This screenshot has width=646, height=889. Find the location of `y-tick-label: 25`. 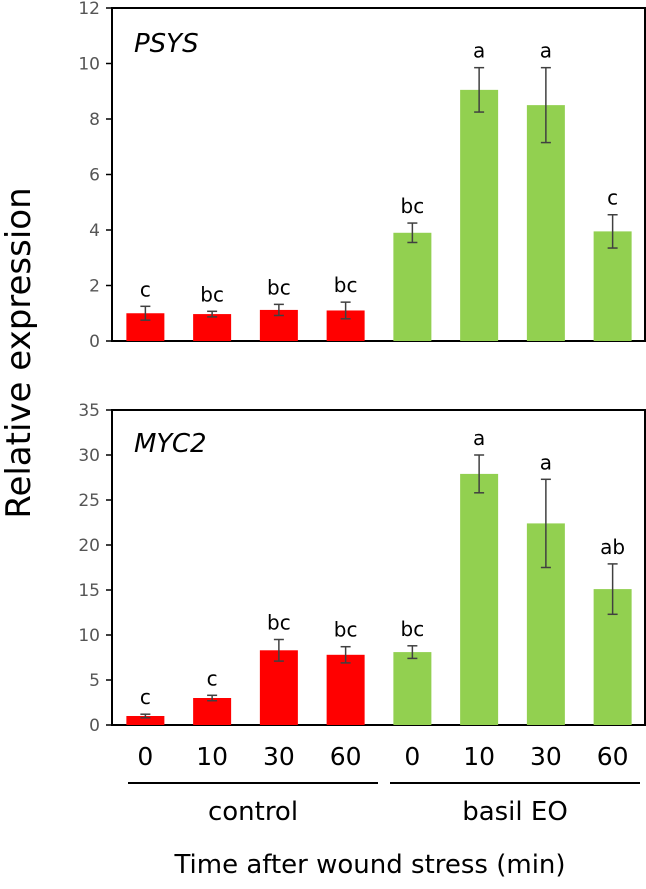

y-tick-label: 25 is located at coordinates (89, 501).